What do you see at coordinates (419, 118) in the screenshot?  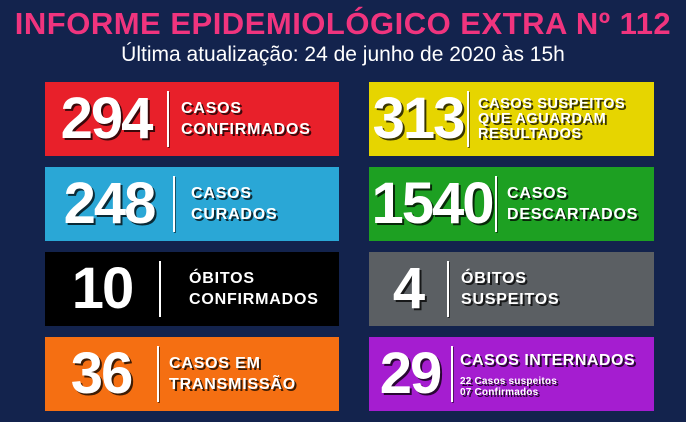 I see `suspected-awaiting-count: 313` at bounding box center [419, 118].